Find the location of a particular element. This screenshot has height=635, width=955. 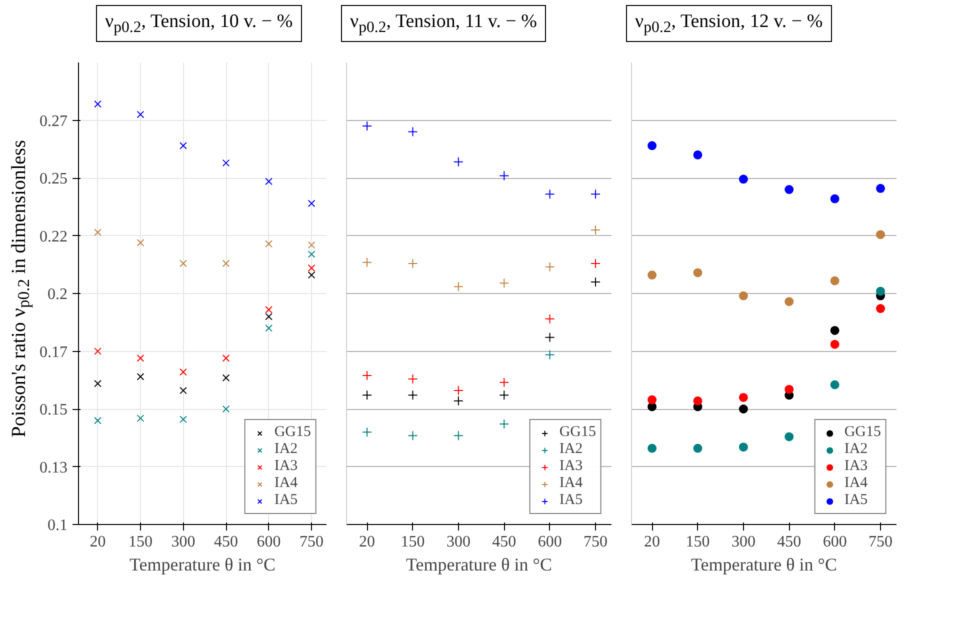

chart-title: ν$_{p0.2}$, Tension, 11 v. − % is located at coordinates (443, 23).